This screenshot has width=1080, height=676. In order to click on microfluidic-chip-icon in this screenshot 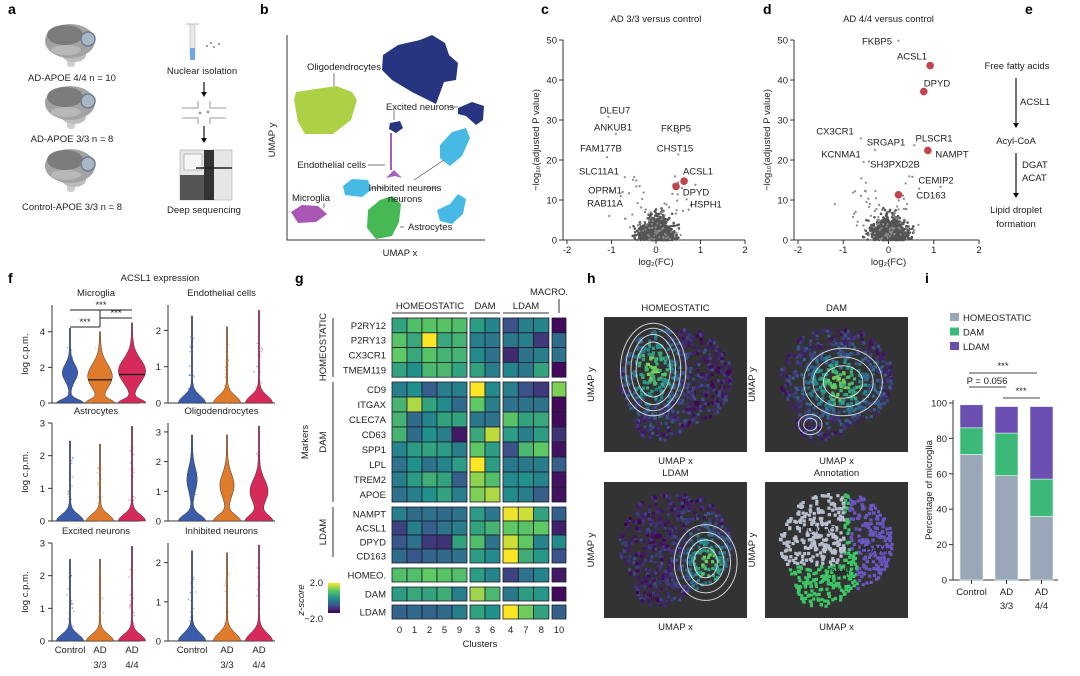, I will do `click(204, 112)`.